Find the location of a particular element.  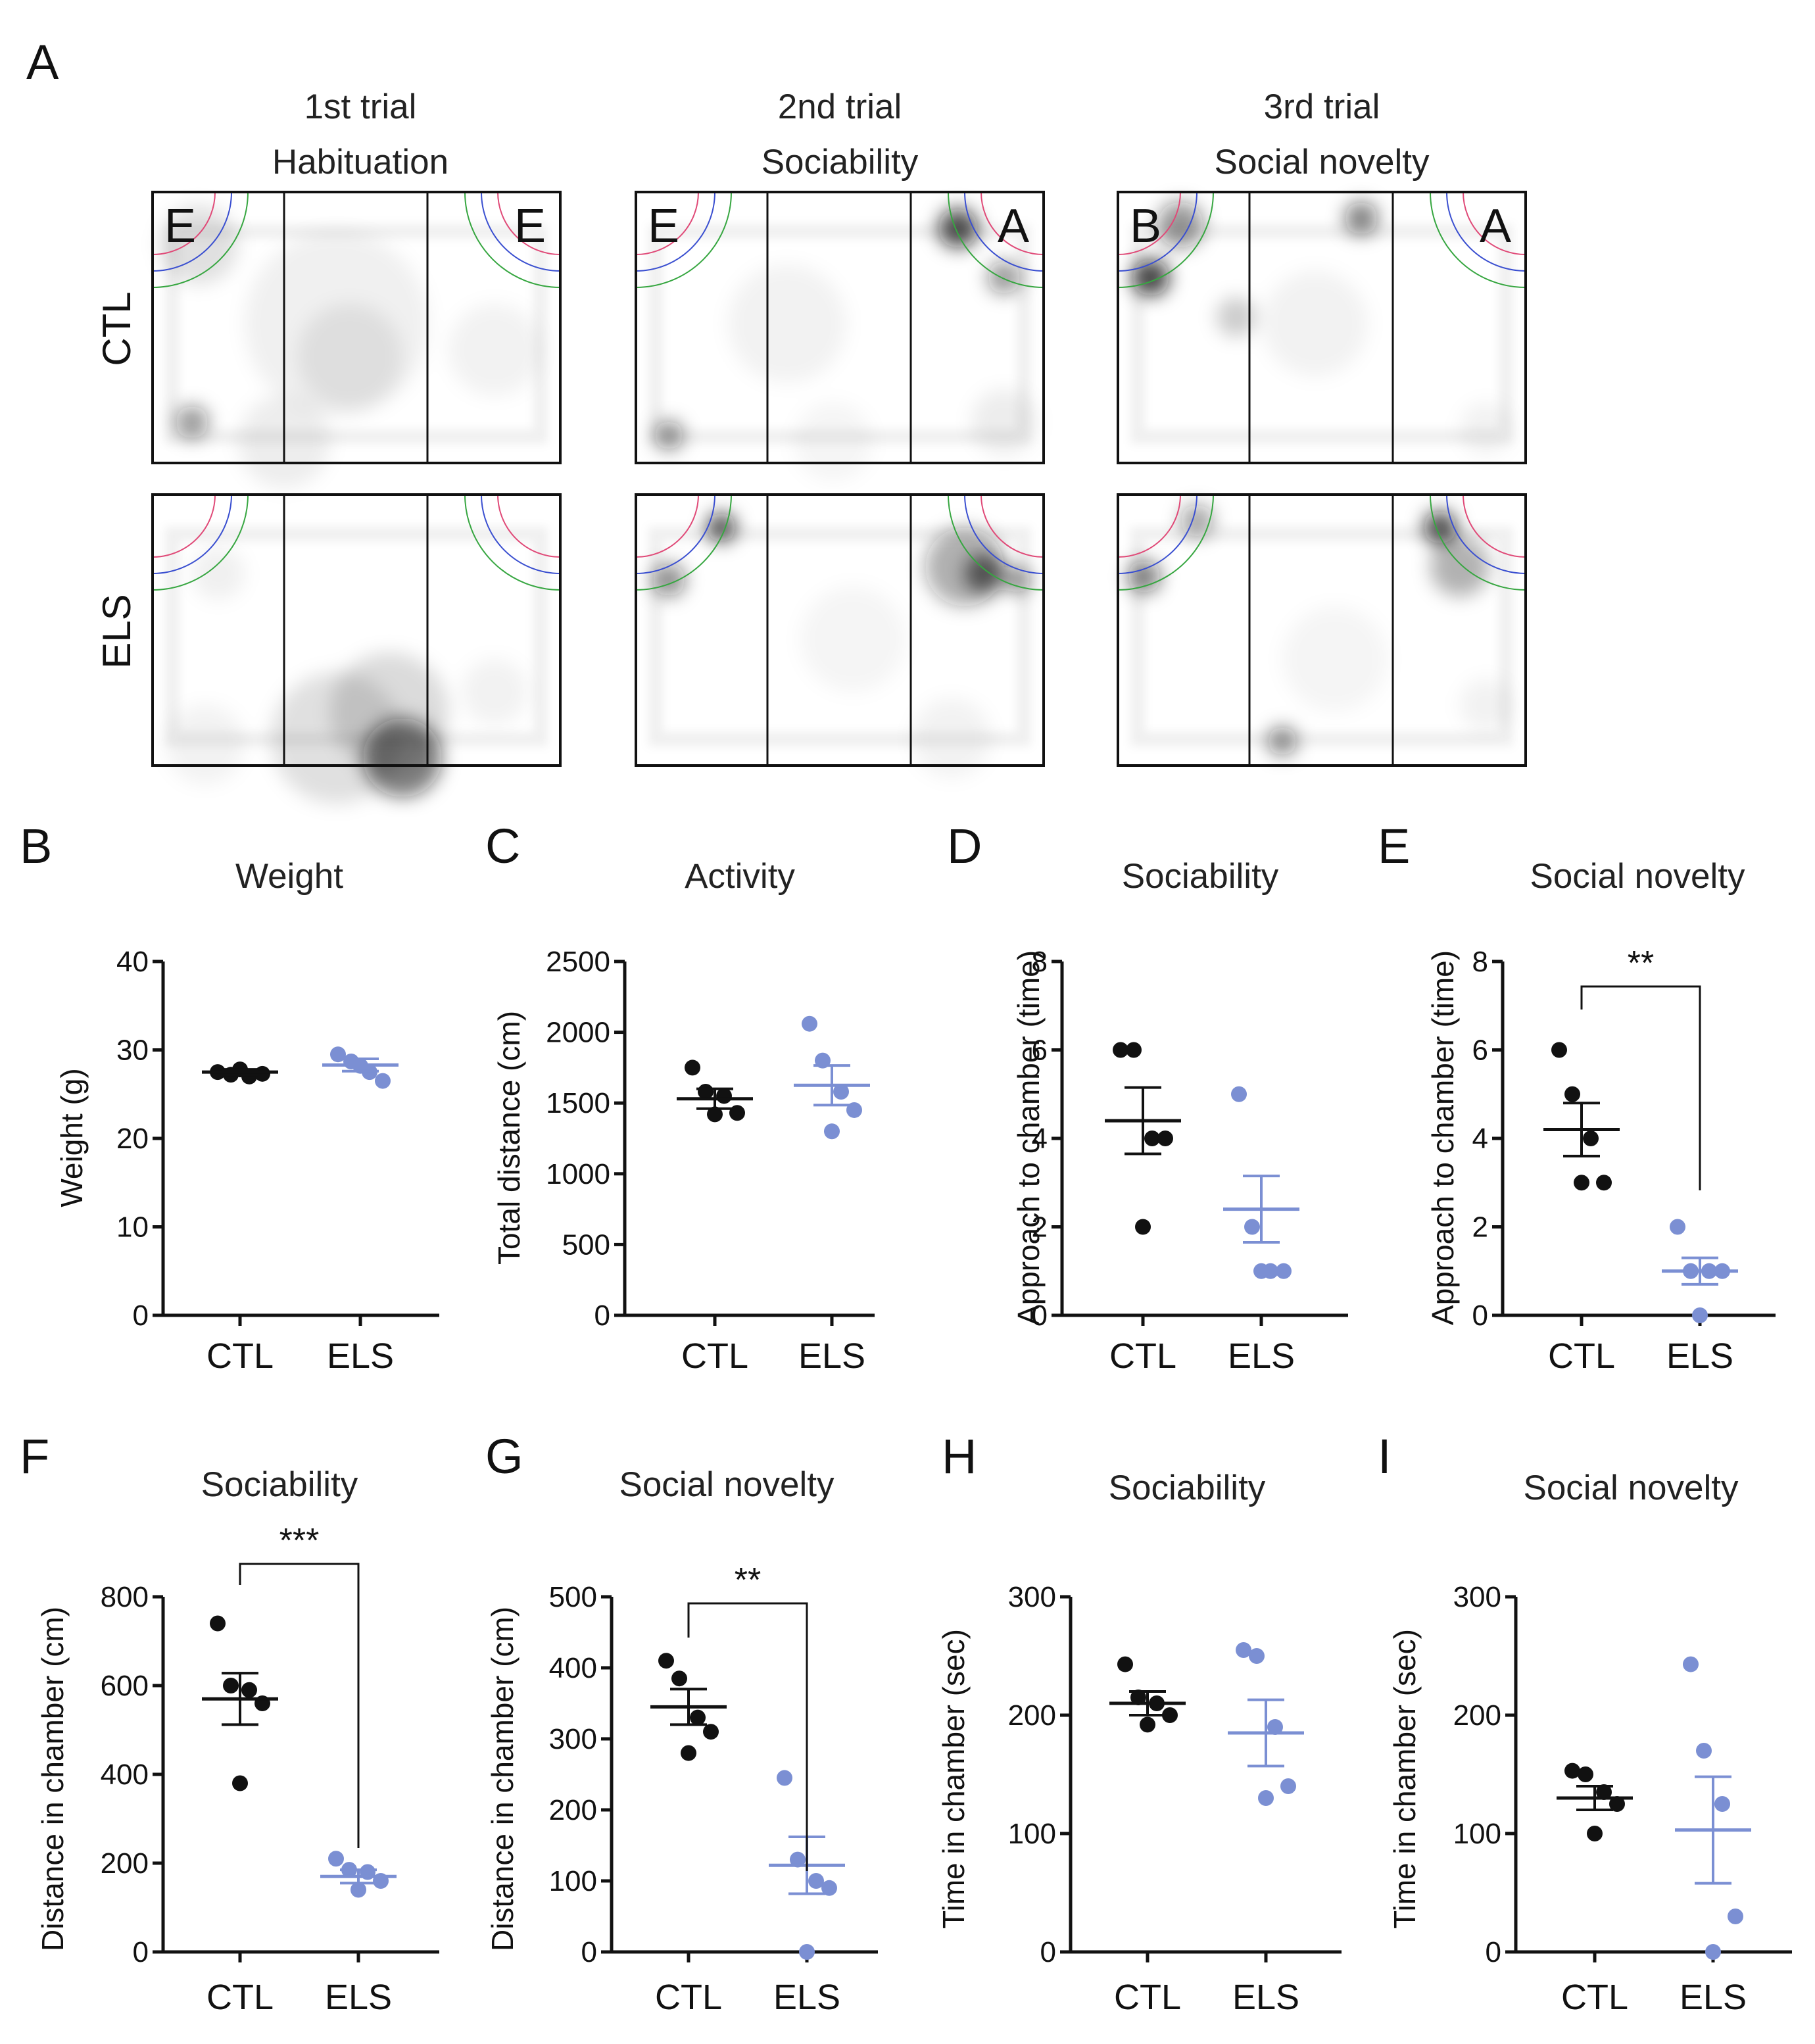

trial-3-subtitle: Social novelty is located at coordinates (1322, 163).